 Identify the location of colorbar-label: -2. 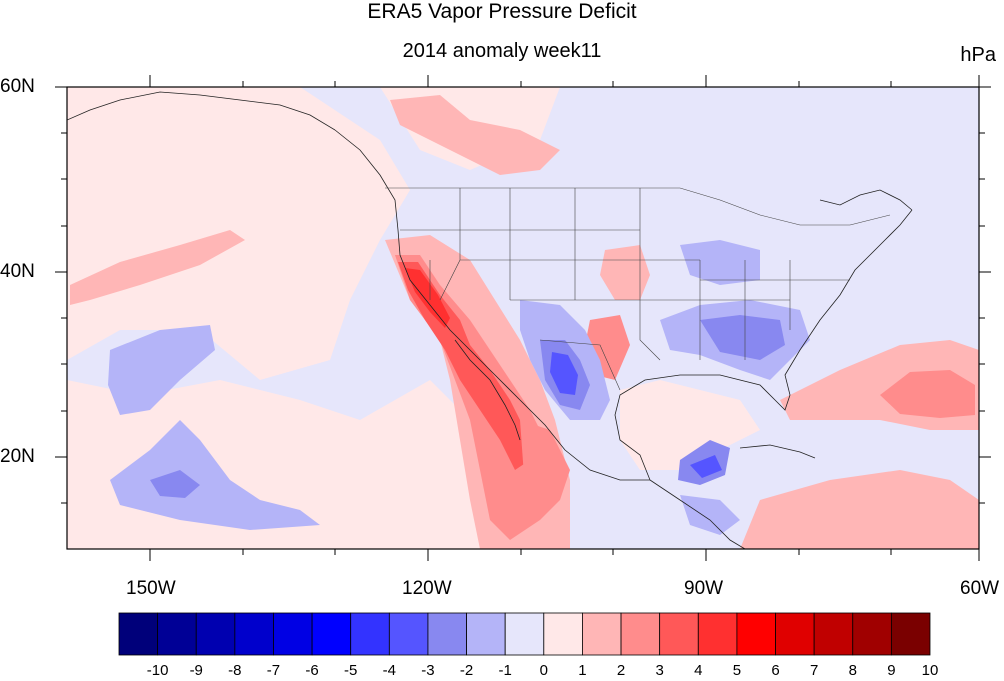
(466, 670).